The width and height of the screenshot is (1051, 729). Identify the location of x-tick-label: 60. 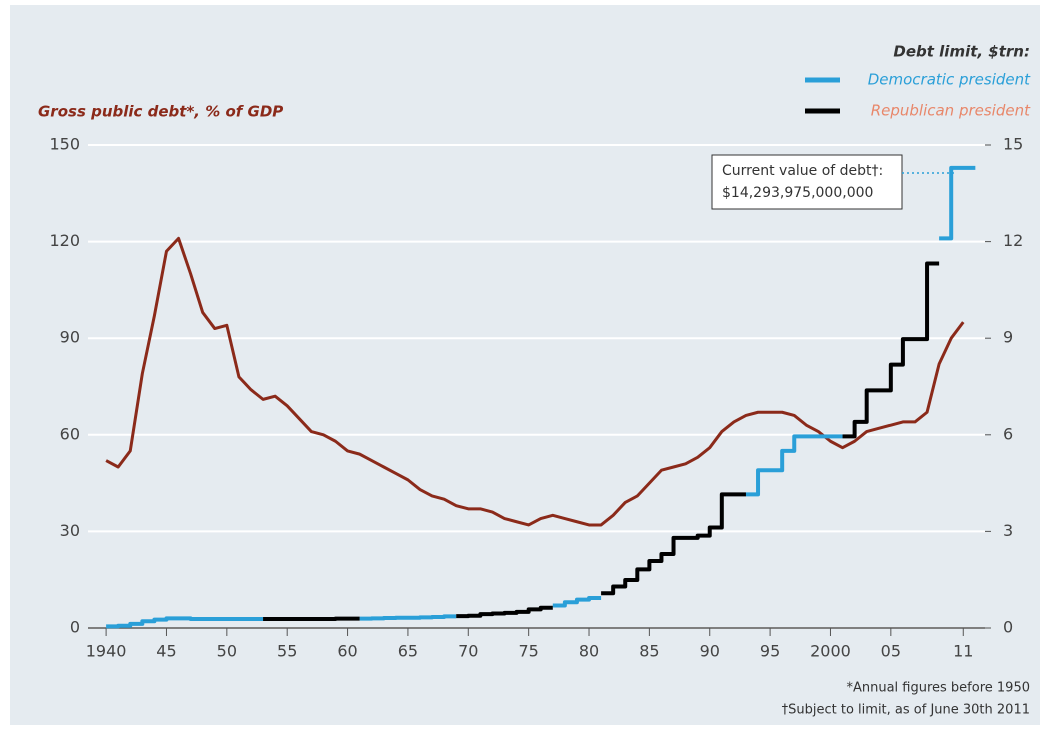
(347, 651).